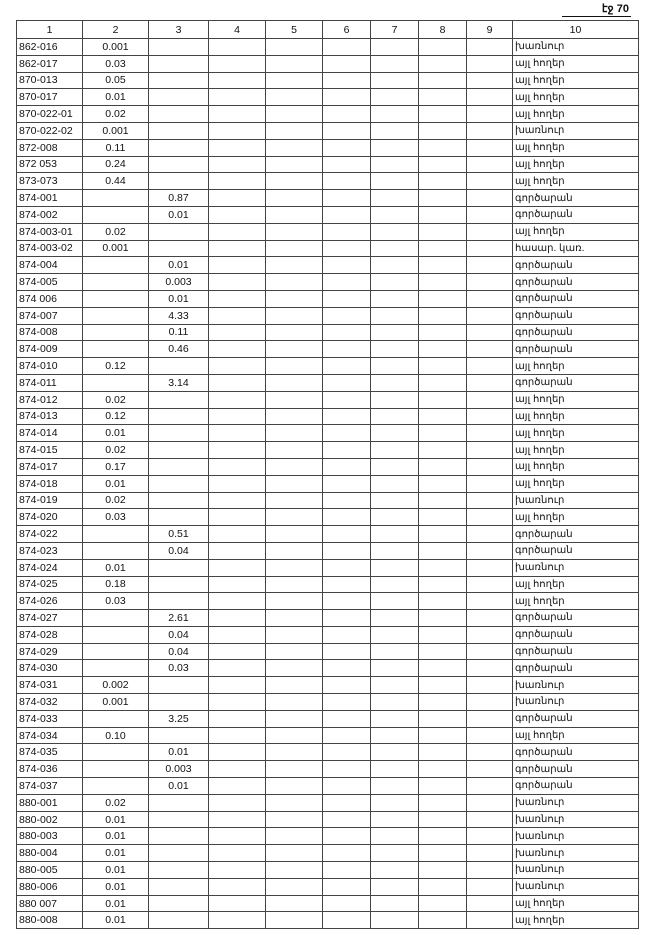 Image resolution: width=655 pixels, height=935 pixels. Describe the element at coordinates (49, 198) in the screenshot. I see `parcel-id-cell: 874-001` at that location.